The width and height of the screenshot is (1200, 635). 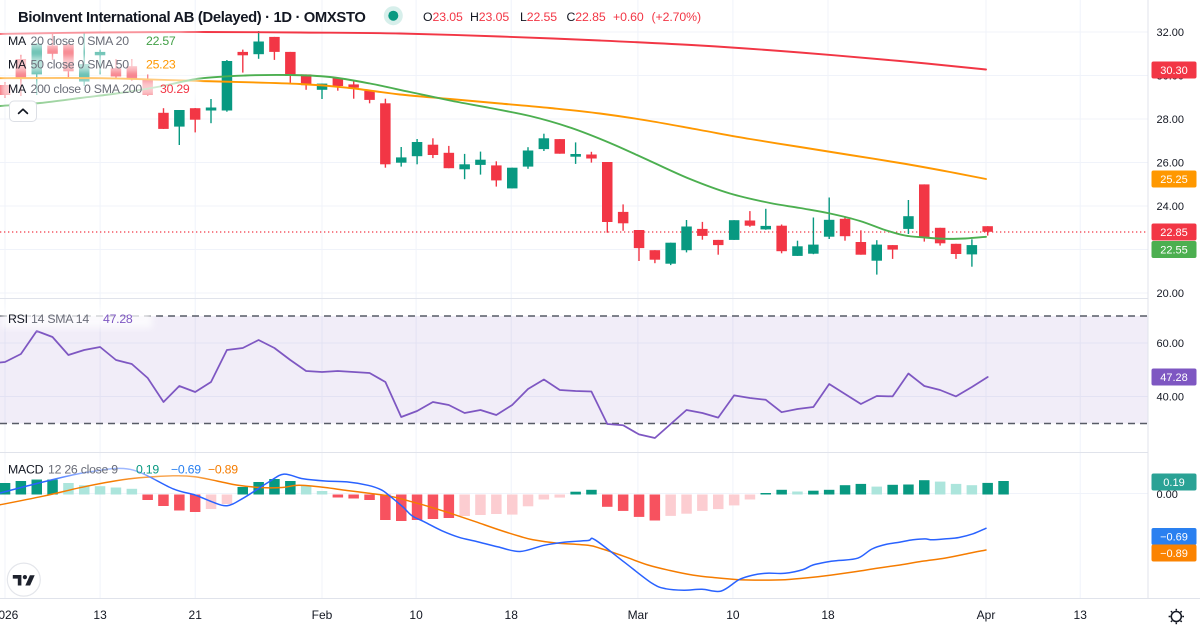 What do you see at coordinates (161, 41) in the screenshot?
I see `svg-text: 22.57` at bounding box center [161, 41].